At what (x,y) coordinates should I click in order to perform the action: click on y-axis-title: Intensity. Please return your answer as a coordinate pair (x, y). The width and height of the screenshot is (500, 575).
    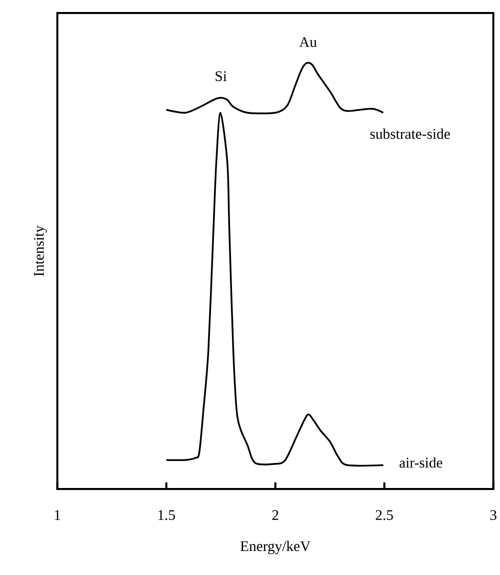
    Looking at the image, I should click on (40, 250).